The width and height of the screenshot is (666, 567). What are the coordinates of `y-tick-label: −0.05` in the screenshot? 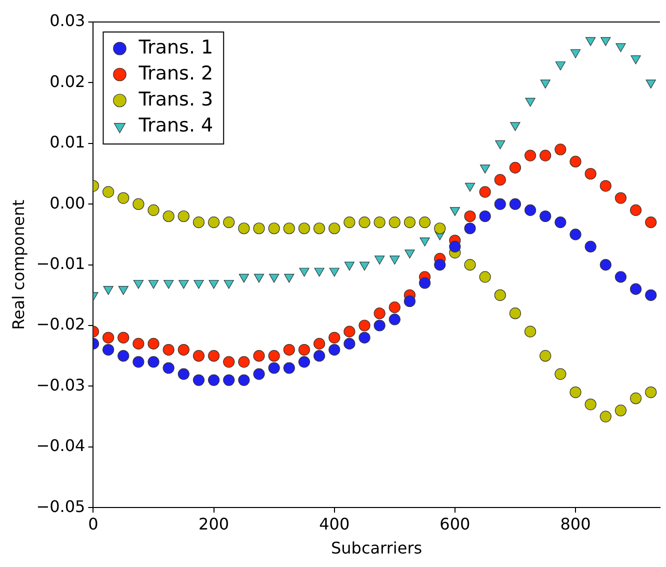 It's located at (61, 506).